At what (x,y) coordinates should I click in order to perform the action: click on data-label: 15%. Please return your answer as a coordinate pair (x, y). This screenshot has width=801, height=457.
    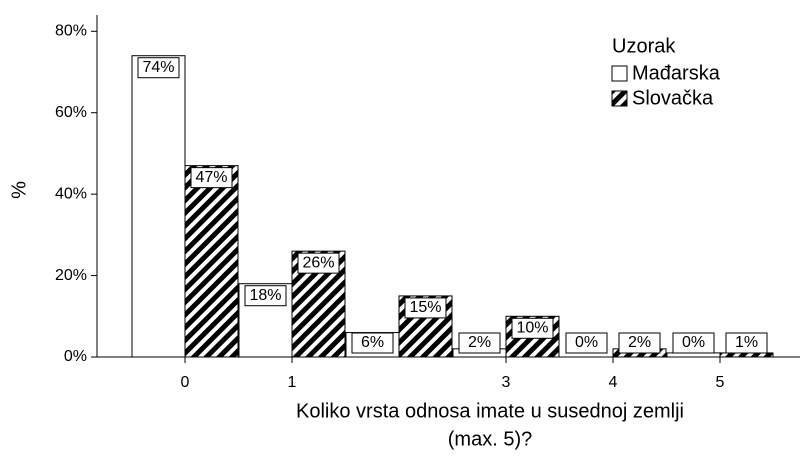
    Looking at the image, I should click on (425, 307).